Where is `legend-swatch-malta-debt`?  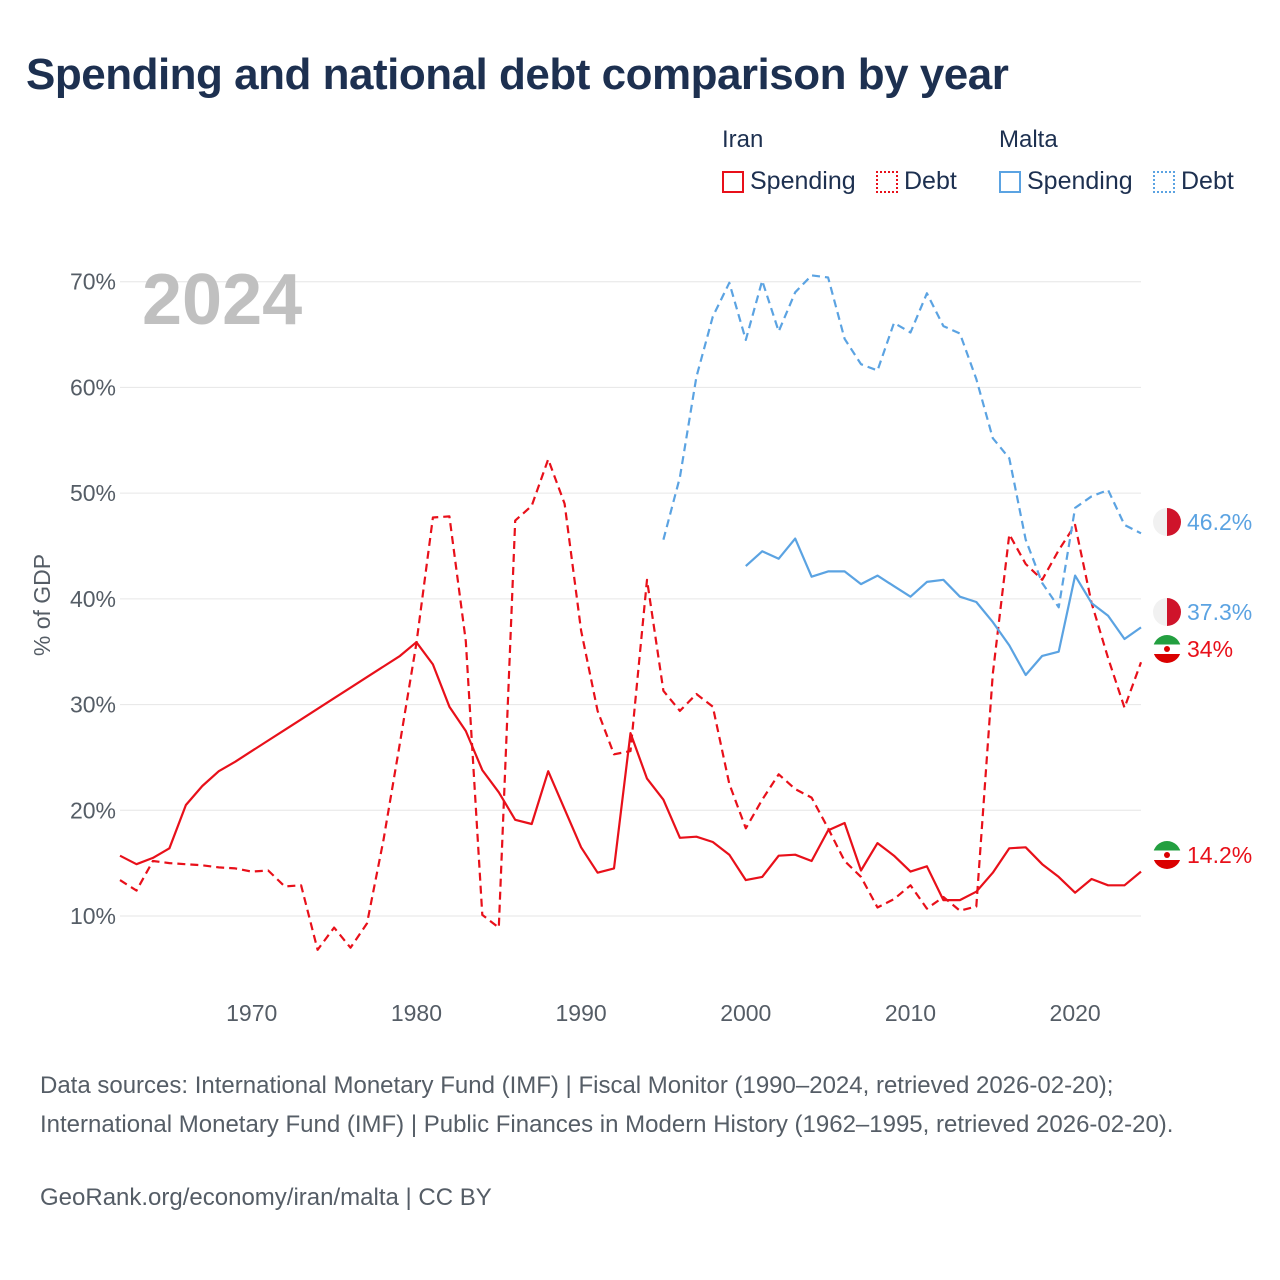 legend-swatch-malta-debt is located at coordinates (1164, 181).